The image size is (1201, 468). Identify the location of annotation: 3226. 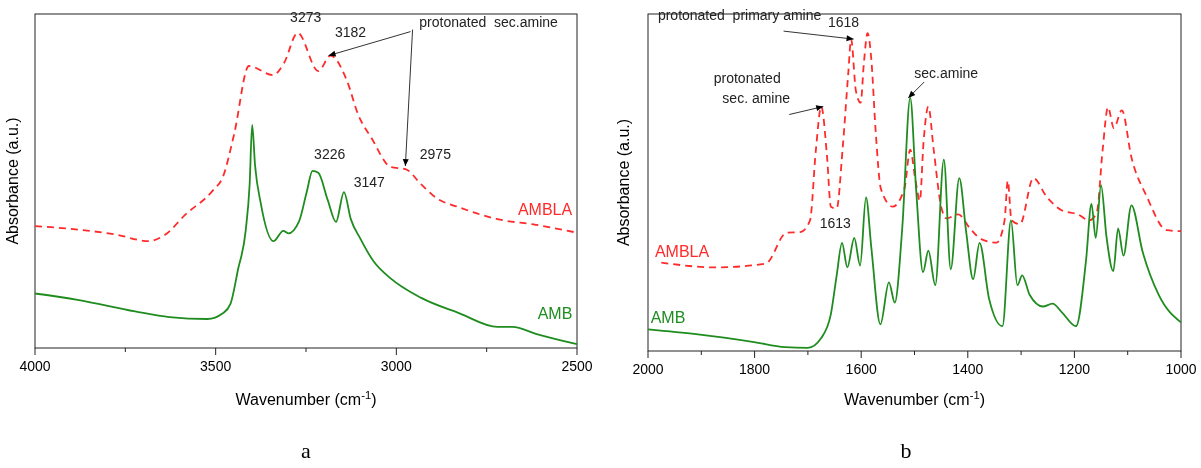
(330, 153).